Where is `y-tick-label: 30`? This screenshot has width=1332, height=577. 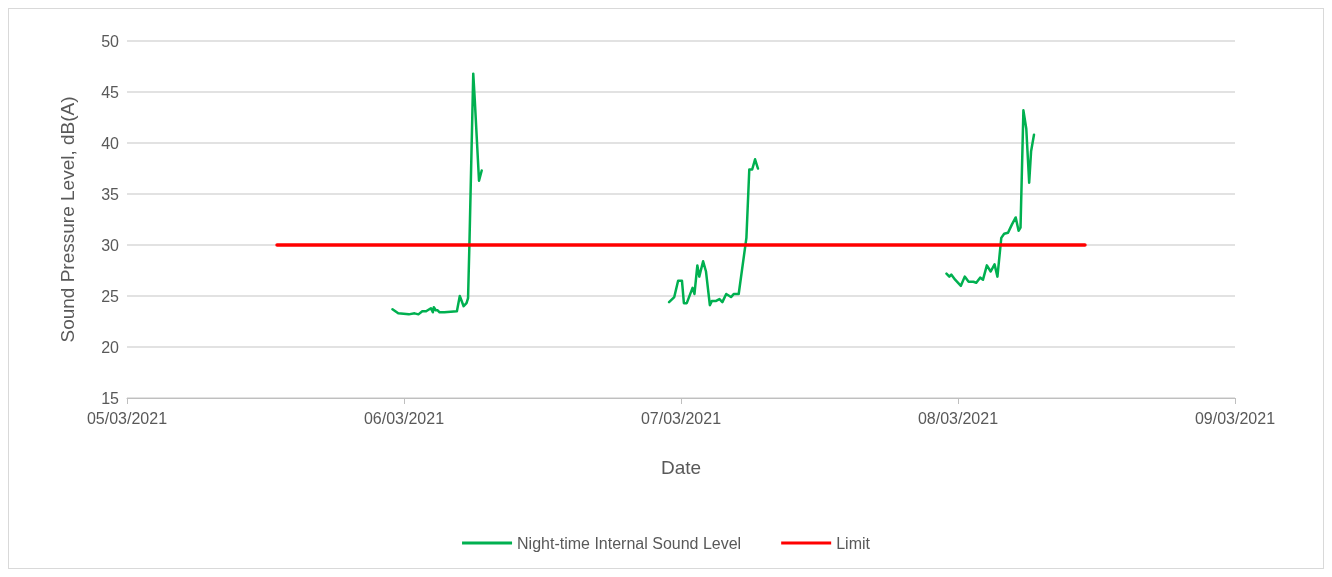
y-tick-label: 30 is located at coordinates (110, 245).